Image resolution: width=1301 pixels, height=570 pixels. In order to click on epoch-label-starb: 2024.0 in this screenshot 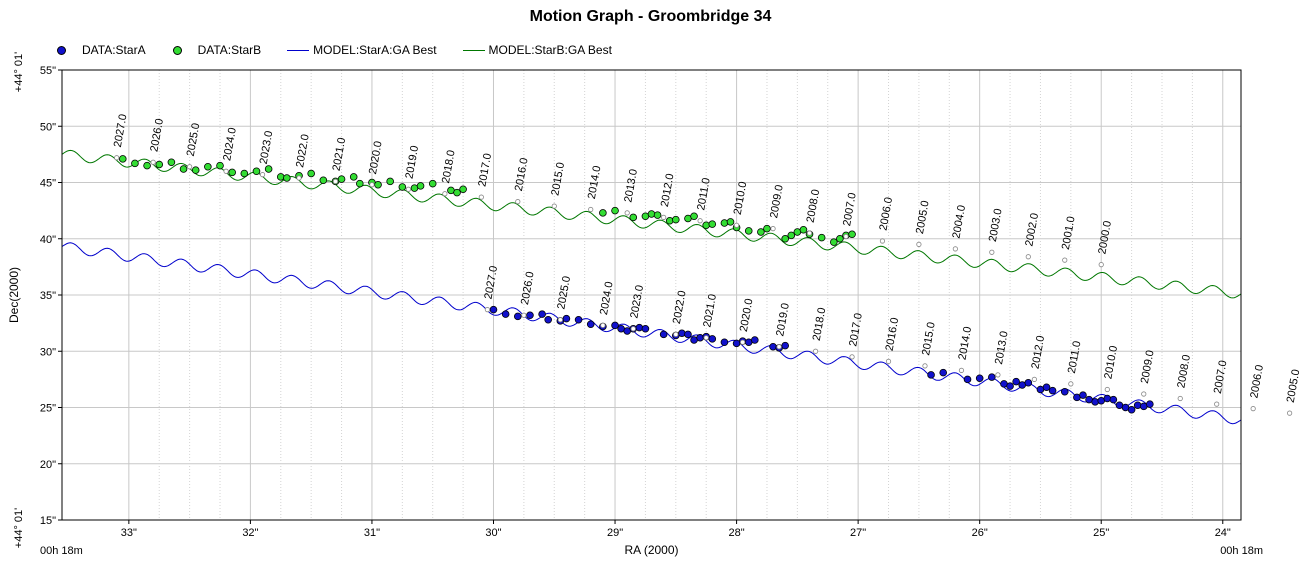, I will do `click(230, 144)`.